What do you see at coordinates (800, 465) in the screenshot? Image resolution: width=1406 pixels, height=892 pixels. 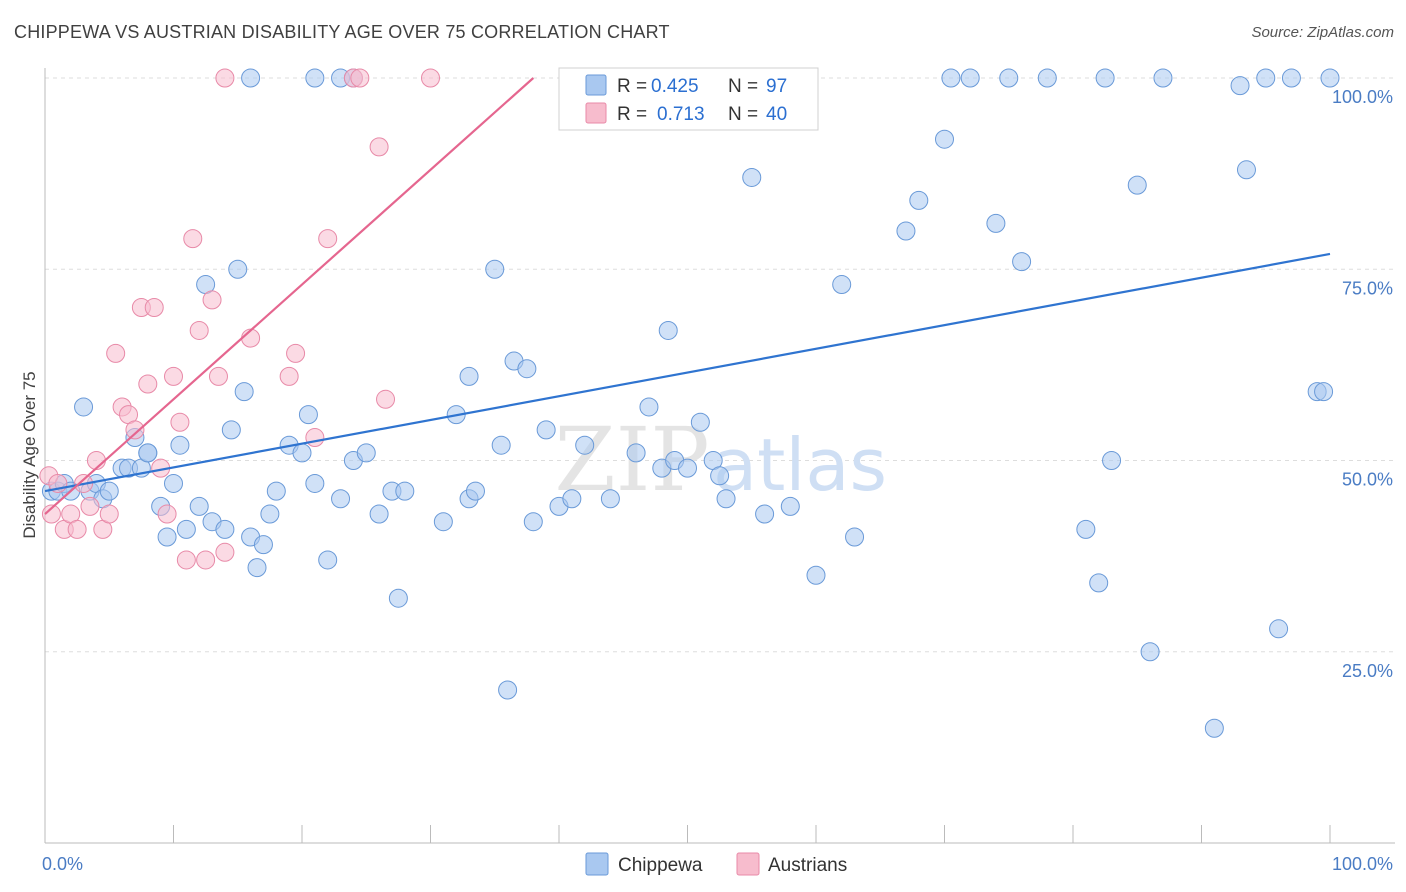 I see `watermark-atlas: atlas` at bounding box center [800, 465].